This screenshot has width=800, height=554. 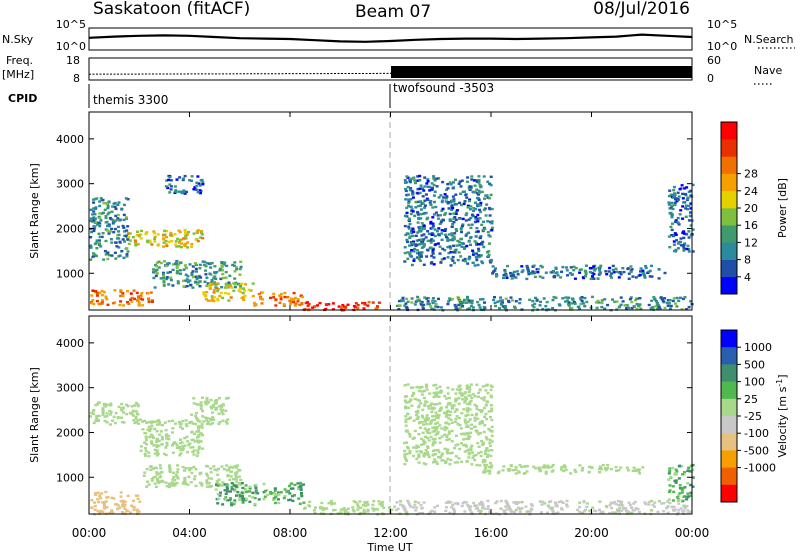 What do you see at coordinates (641, 9) in the screenshot?
I see `date-label: 08/Jul/2016` at bounding box center [641, 9].